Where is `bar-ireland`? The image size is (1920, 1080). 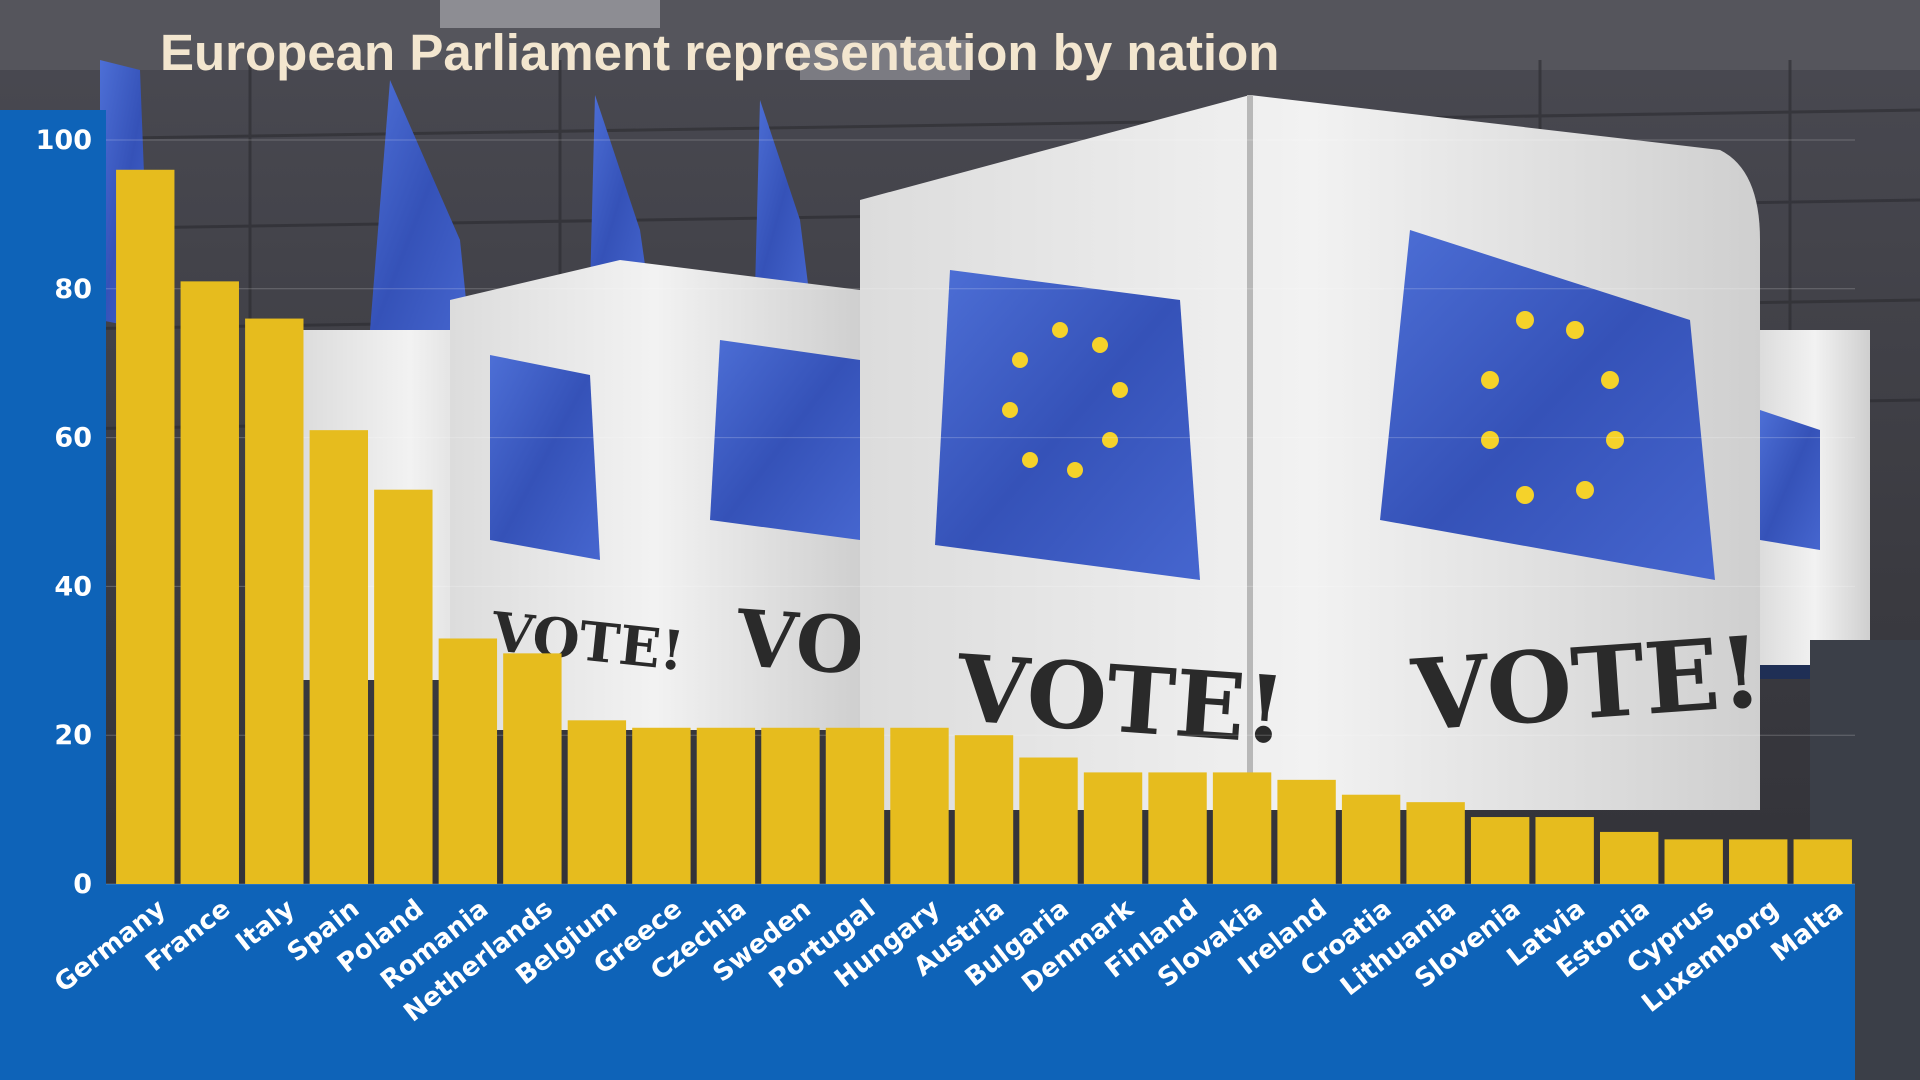
bar-ireland is located at coordinates (1306, 831).